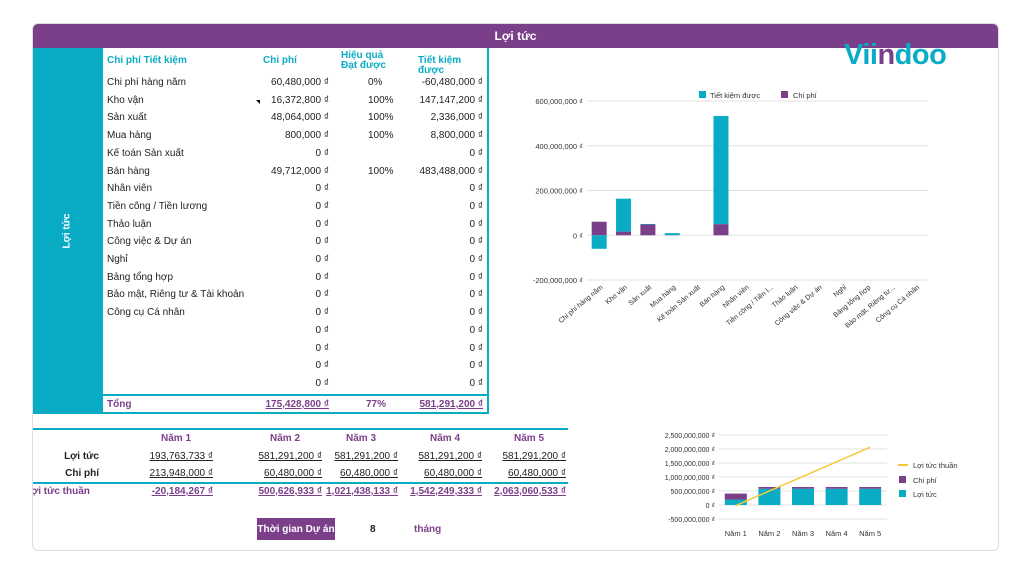 This screenshot has height=572, width=1029. Describe the element at coordinates (935, 465) in the screenshot. I see `legend-label-net: Lợi tức thuần` at that location.